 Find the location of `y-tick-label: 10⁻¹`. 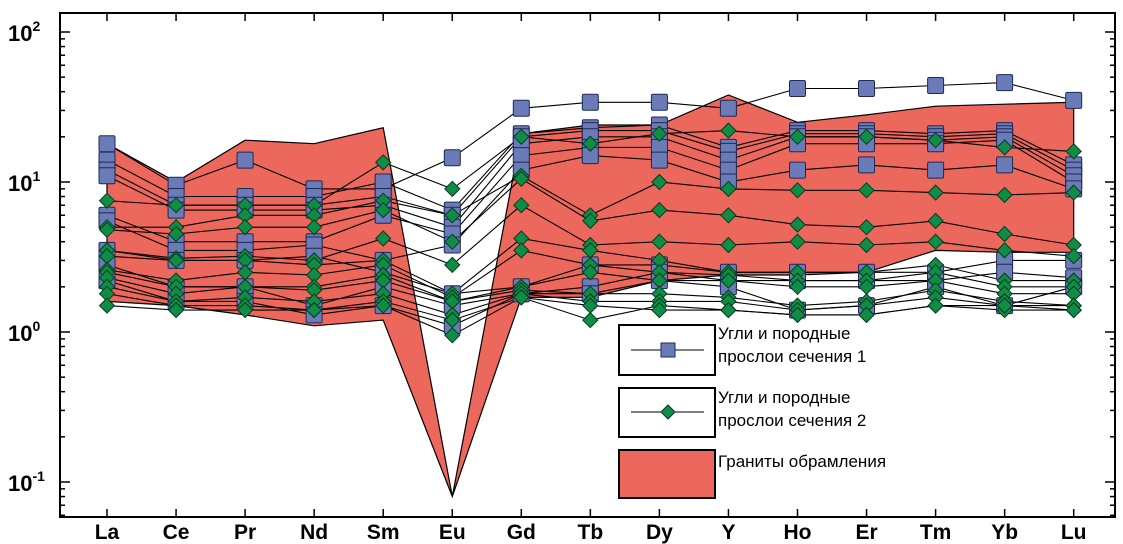

y-tick-label: 10⁻¹ is located at coordinates (26, 482).